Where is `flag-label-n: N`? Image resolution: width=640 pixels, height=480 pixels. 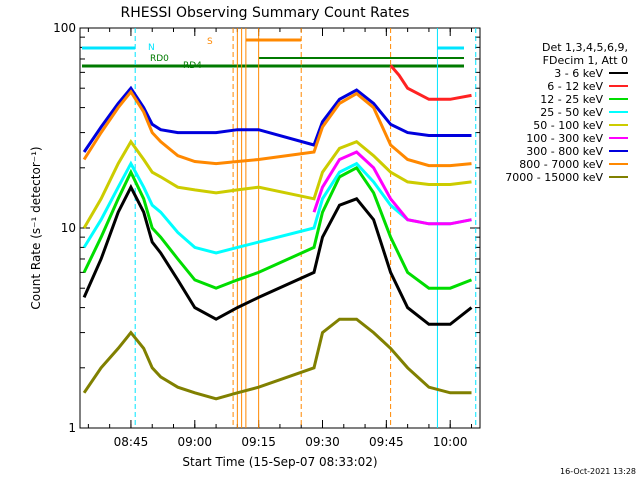 flag-label-n: N is located at coordinates (151, 48).